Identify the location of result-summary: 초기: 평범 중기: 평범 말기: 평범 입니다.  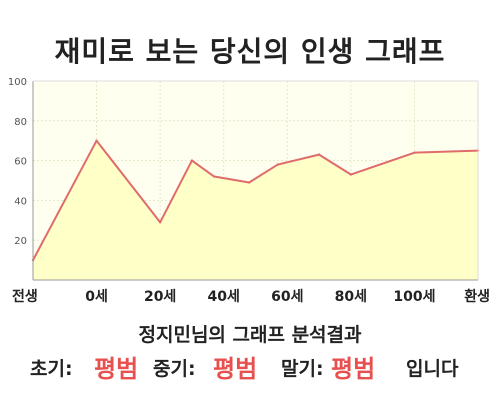
(250, 364).